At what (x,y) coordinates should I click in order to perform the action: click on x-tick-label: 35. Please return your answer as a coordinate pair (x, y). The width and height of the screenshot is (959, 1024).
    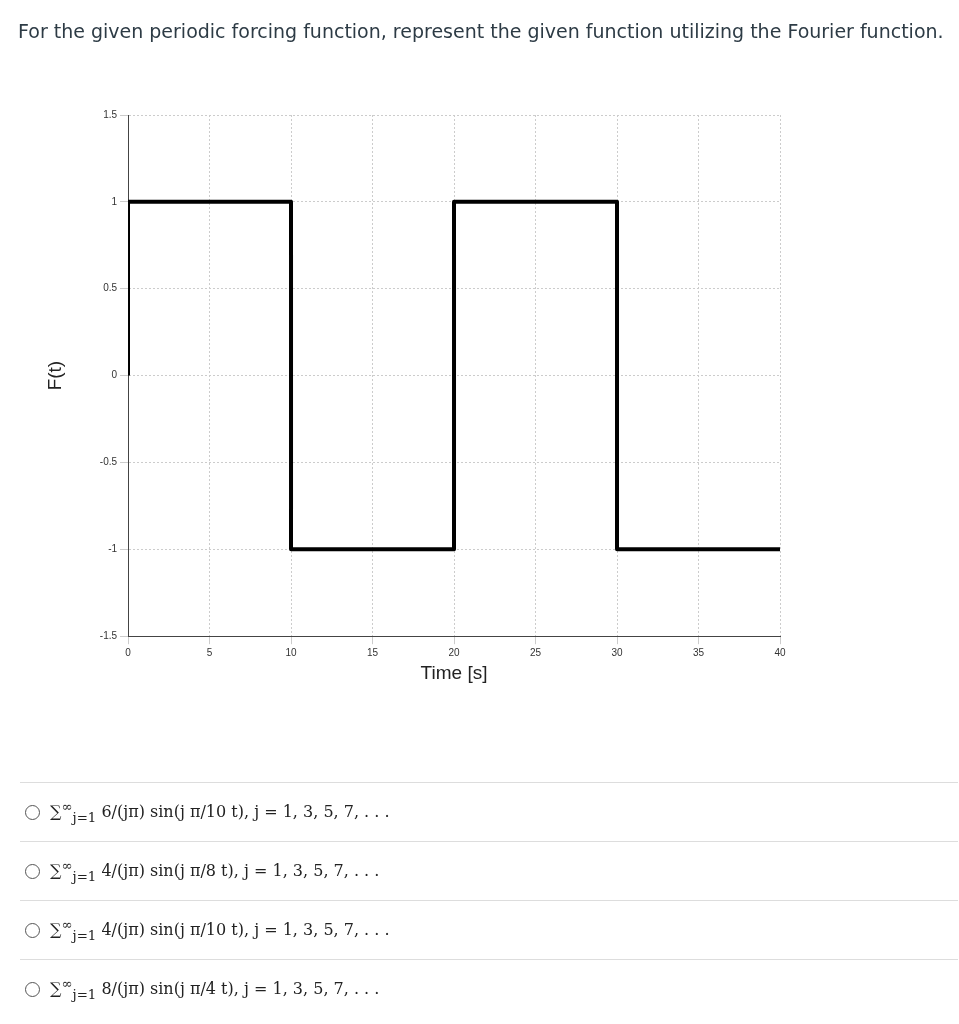
    Looking at the image, I should click on (698, 652).